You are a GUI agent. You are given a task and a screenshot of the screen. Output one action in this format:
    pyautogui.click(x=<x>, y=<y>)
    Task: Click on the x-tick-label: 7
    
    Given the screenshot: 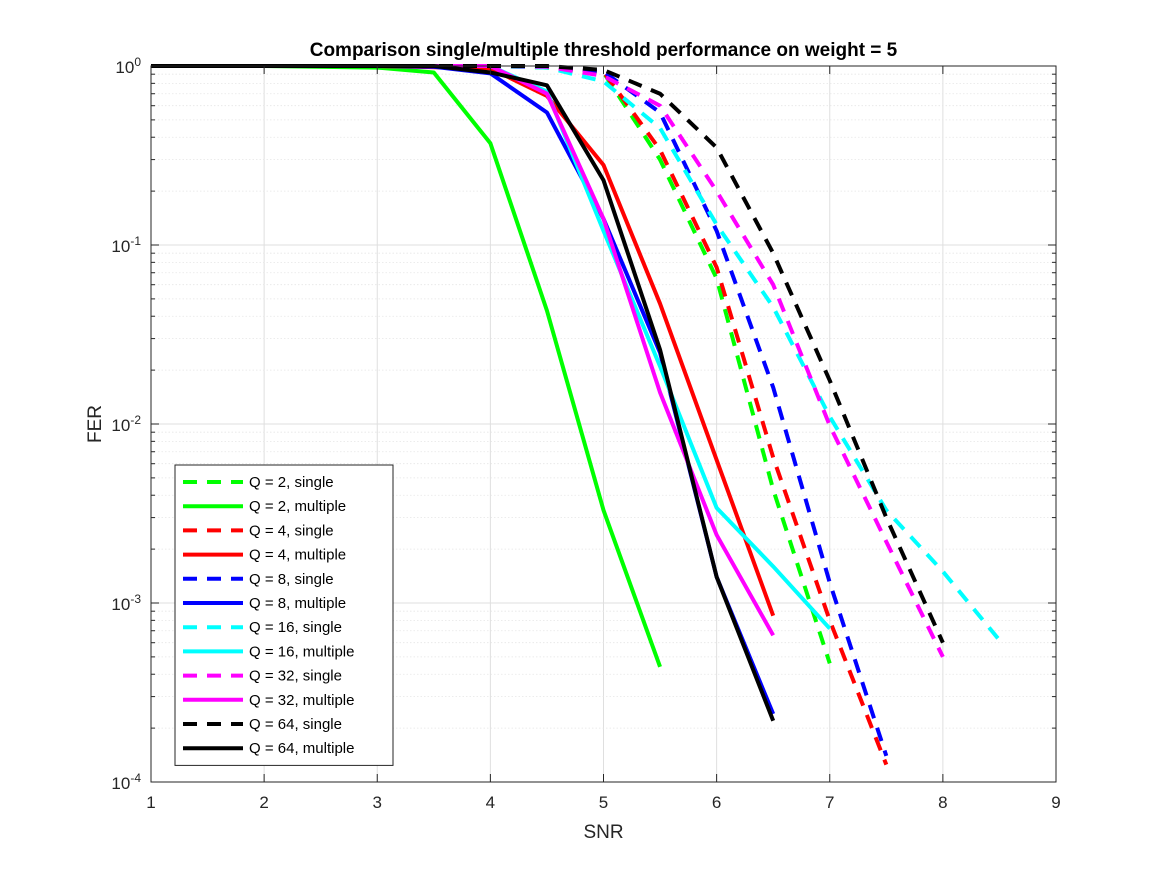 What is the action you would take?
    pyautogui.click(x=829, y=802)
    